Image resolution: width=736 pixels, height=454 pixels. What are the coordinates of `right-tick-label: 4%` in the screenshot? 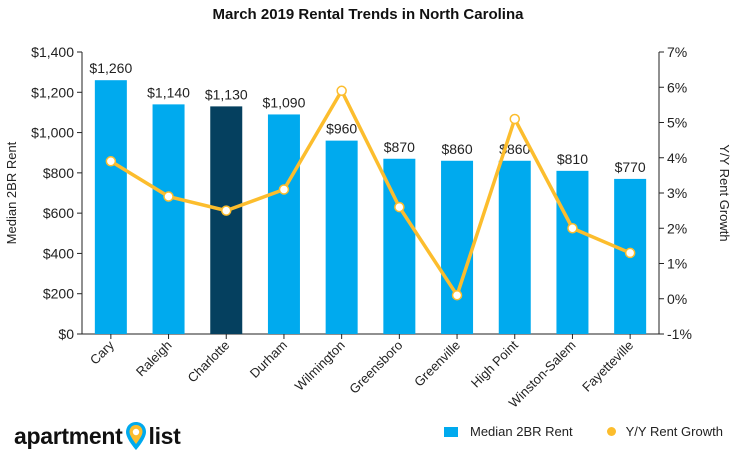 It's located at (677, 158).